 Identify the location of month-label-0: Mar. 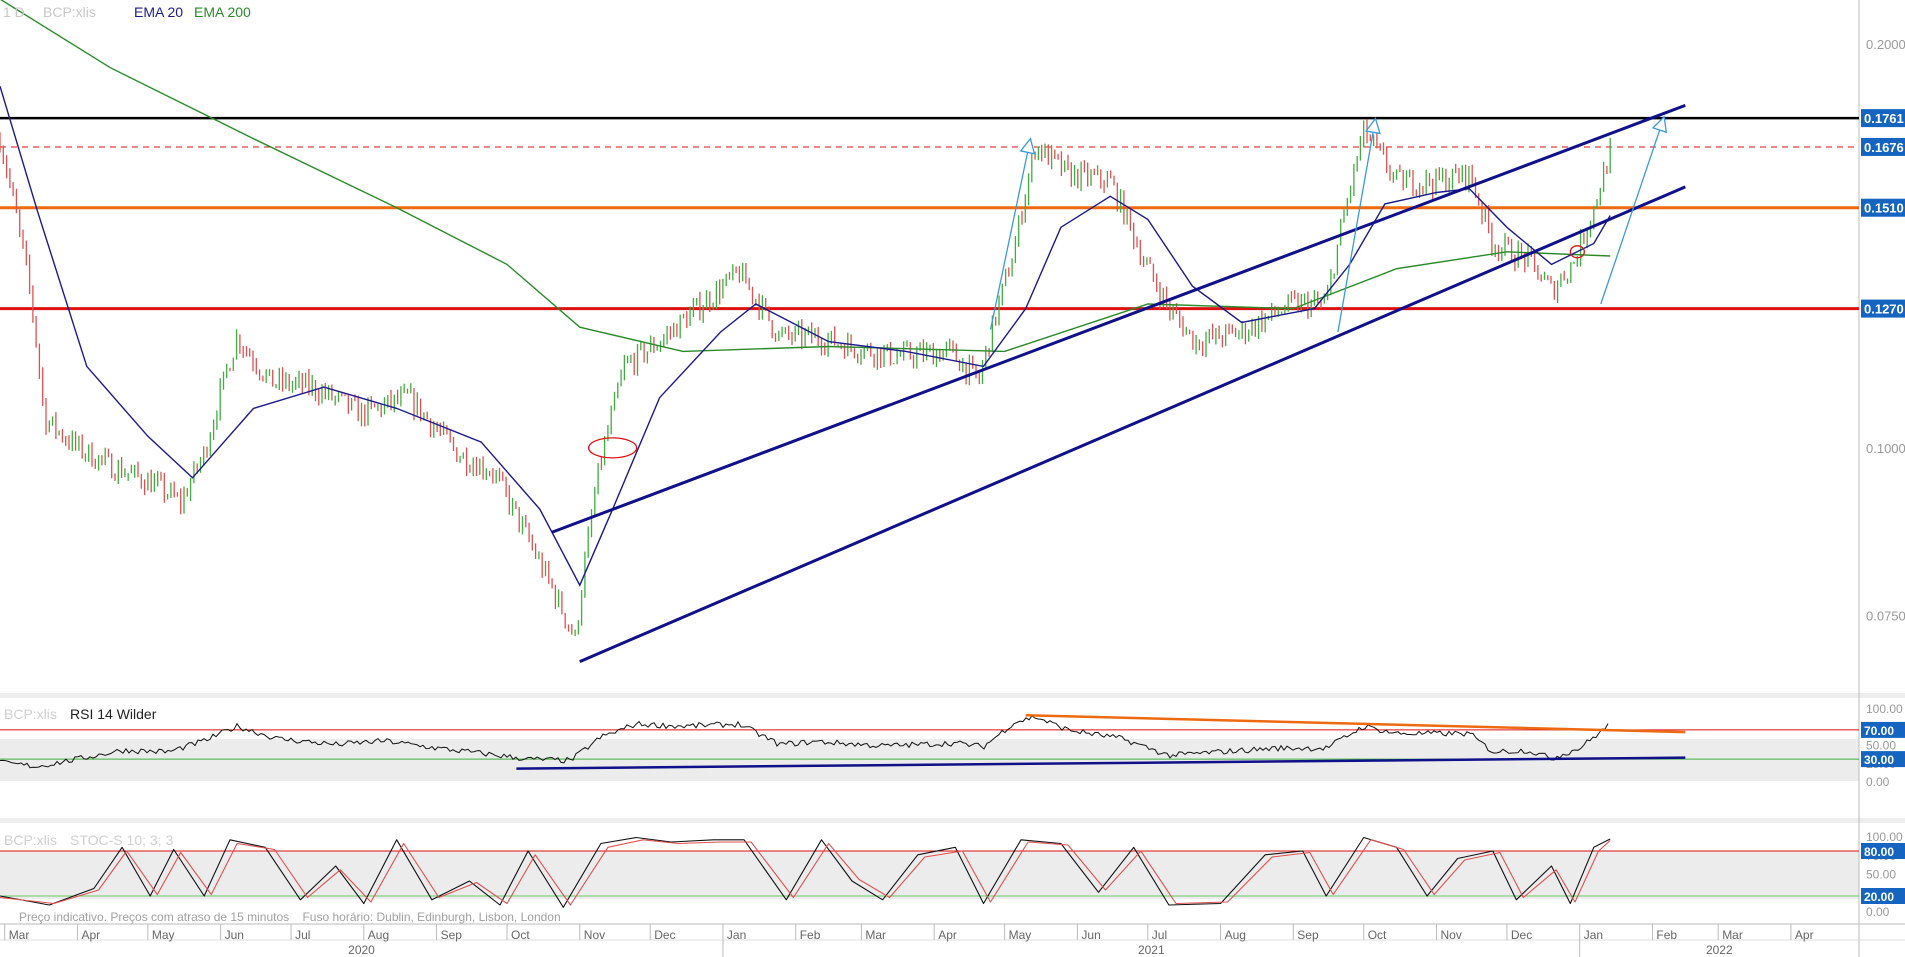
(19, 935).